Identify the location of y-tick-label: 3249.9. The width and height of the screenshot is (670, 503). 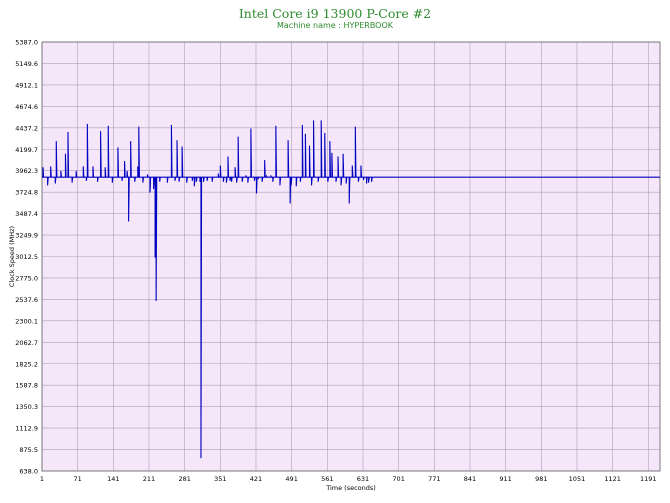
(26, 236).